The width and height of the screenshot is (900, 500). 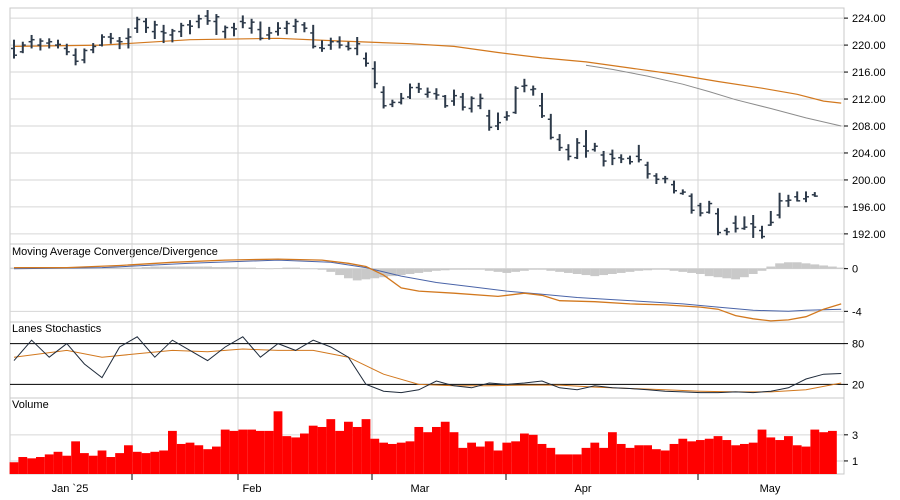 What do you see at coordinates (869, 235) in the screenshot?
I see `y-tick-label: 192.00` at bounding box center [869, 235].